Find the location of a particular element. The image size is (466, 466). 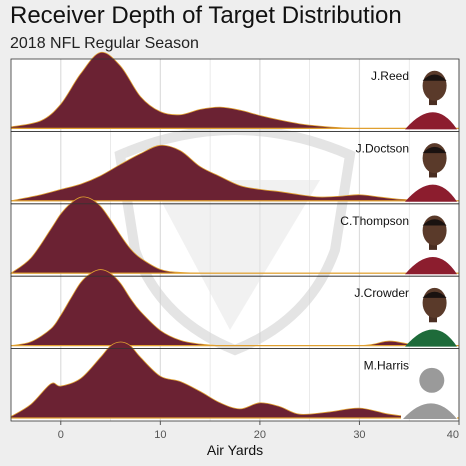

x-axis: 0 10 20 30 40 is located at coordinates (259, 431).